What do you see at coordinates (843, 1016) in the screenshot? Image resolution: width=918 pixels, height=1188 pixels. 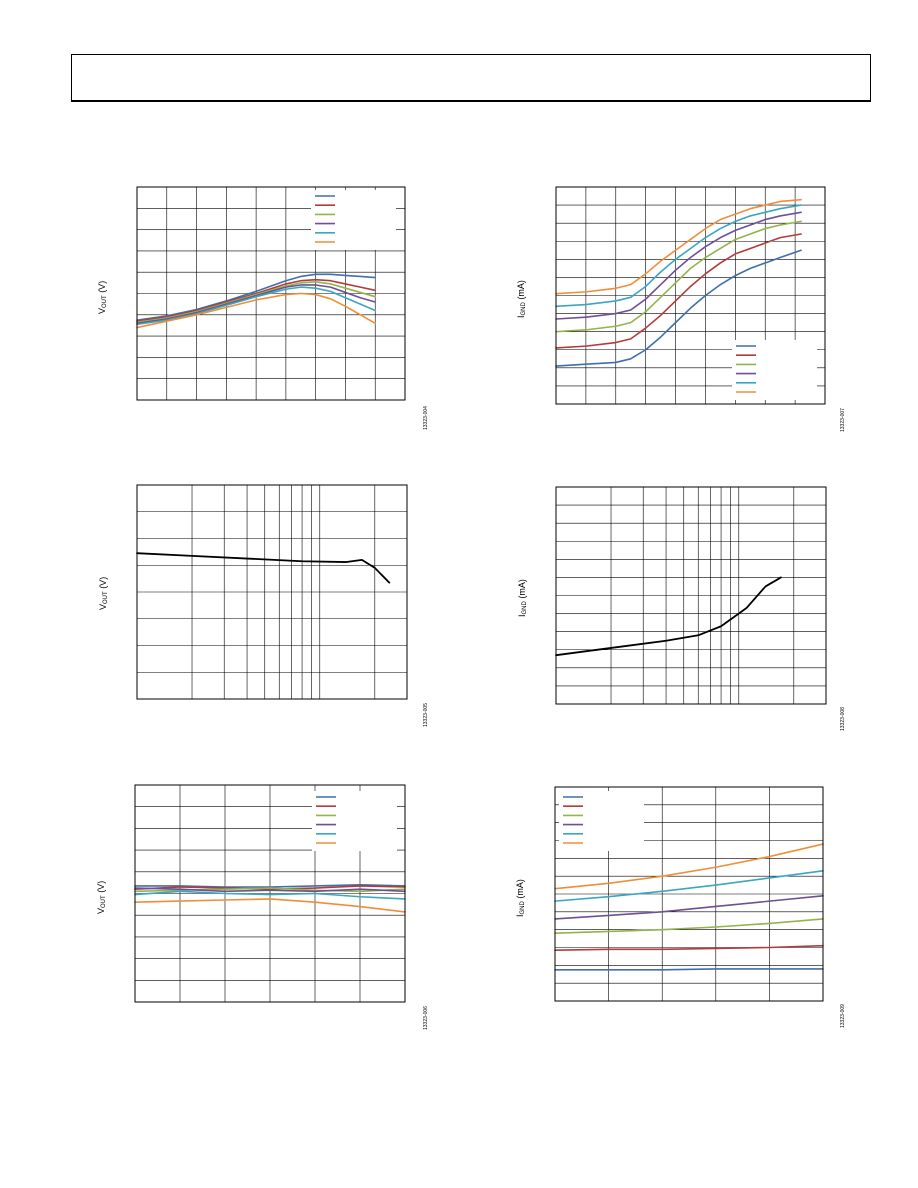 I see `figure-id: 13323-009` at bounding box center [843, 1016].